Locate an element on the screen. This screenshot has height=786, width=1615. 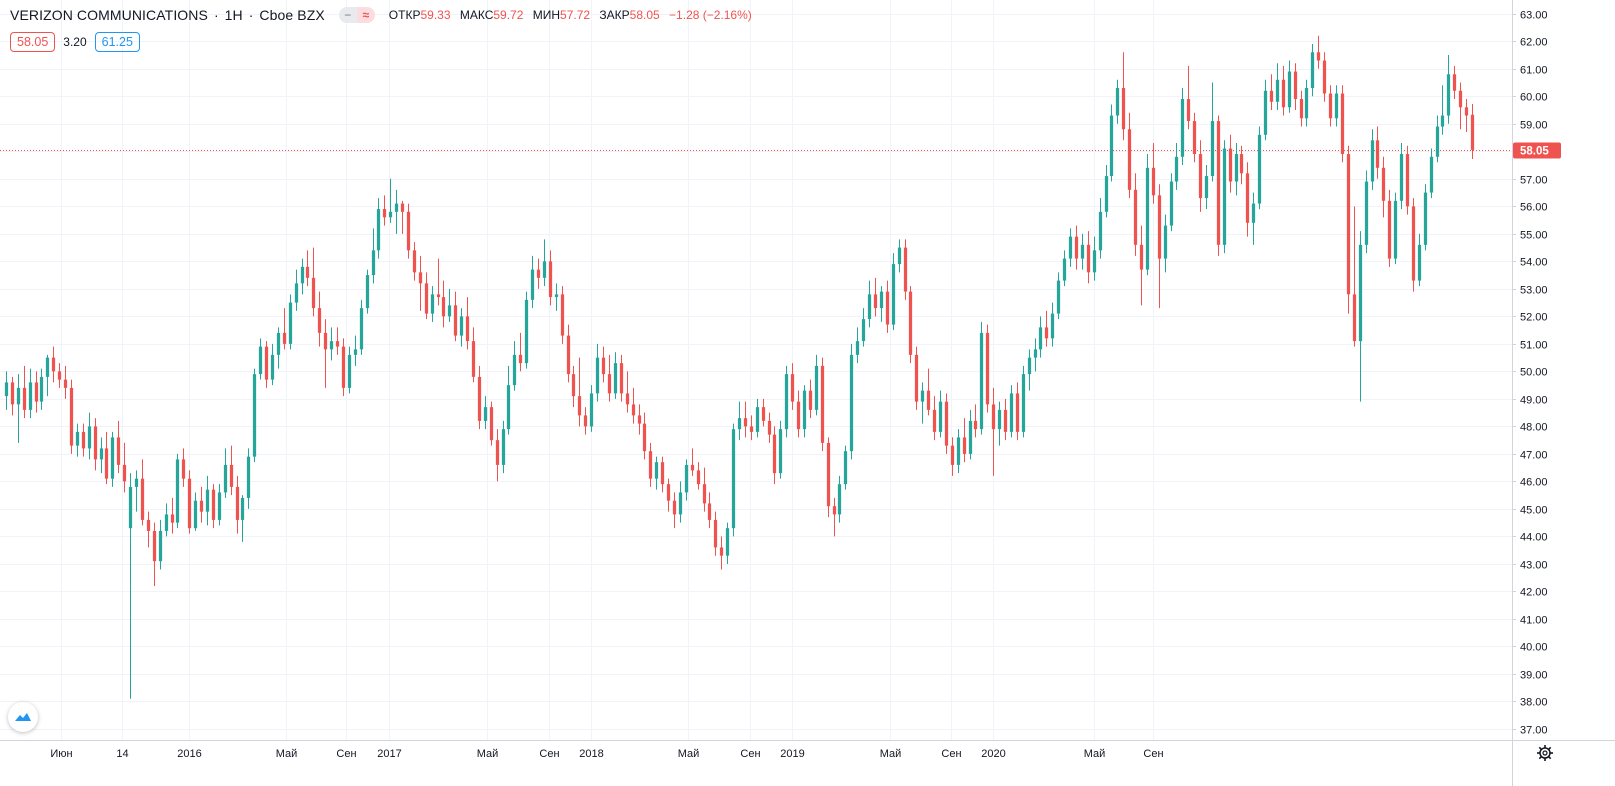
gear-icon is located at coordinates (1545, 753).